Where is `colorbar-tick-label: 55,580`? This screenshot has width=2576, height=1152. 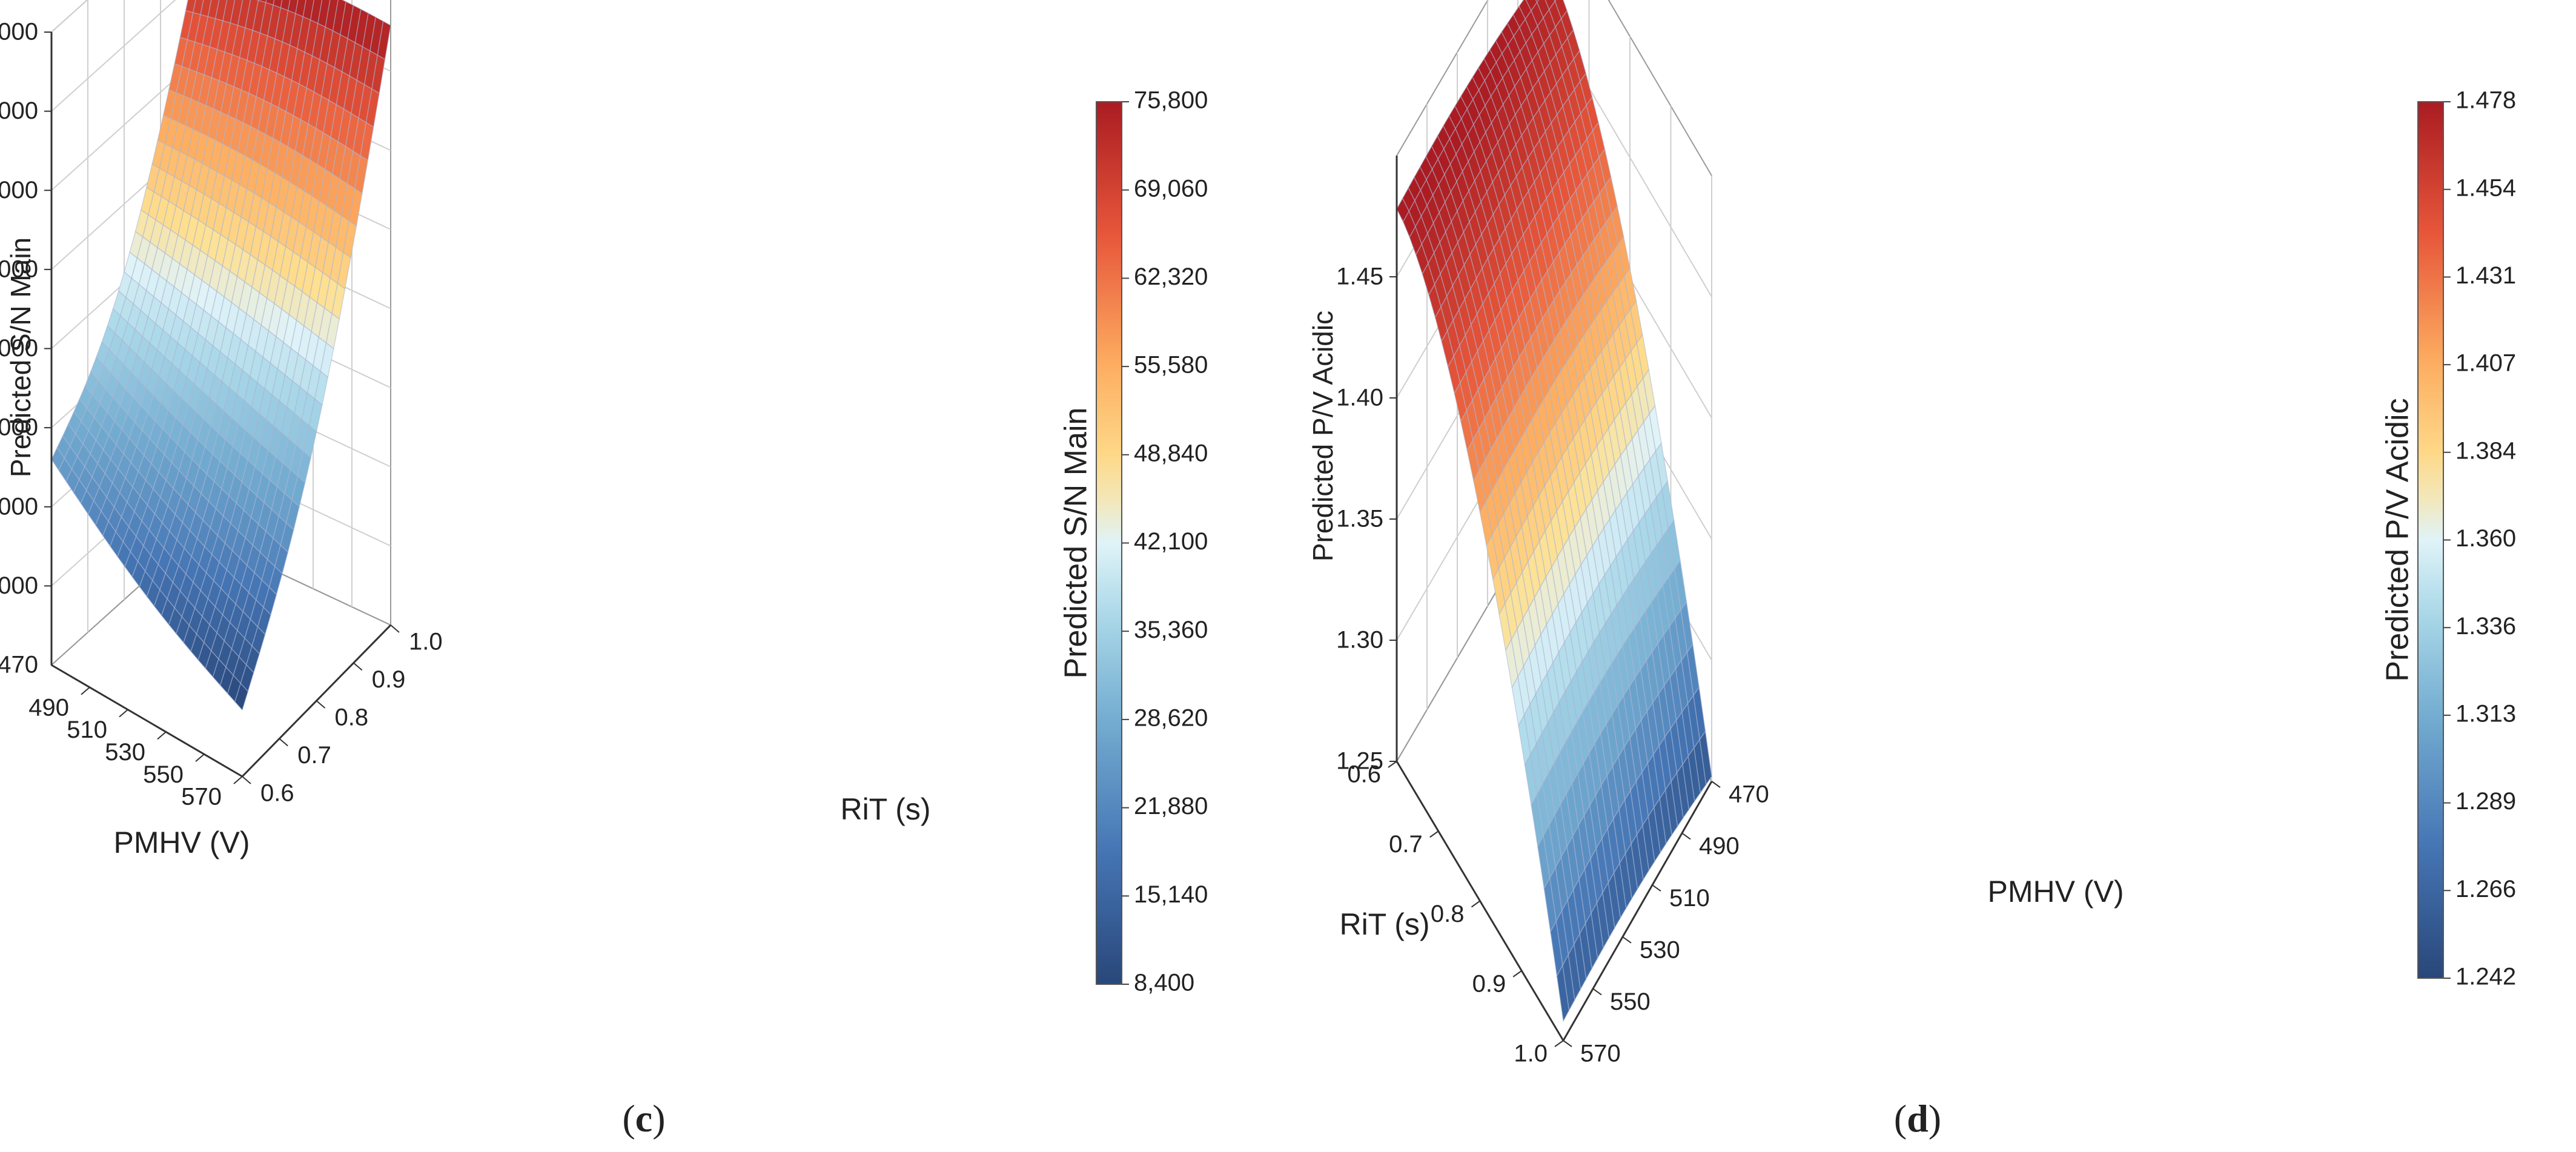 colorbar-tick-label: 55,580 is located at coordinates (1171, 366).